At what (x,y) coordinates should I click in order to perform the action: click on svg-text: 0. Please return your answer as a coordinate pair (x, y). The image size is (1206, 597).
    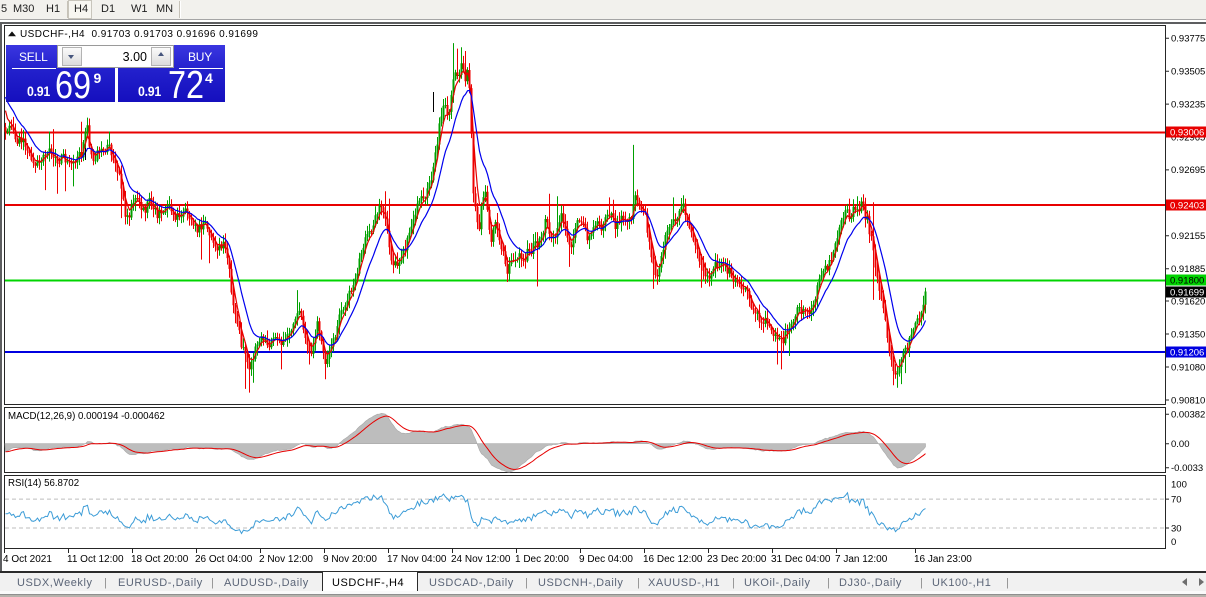
    Looking at the image, I should click on (1173, 542).